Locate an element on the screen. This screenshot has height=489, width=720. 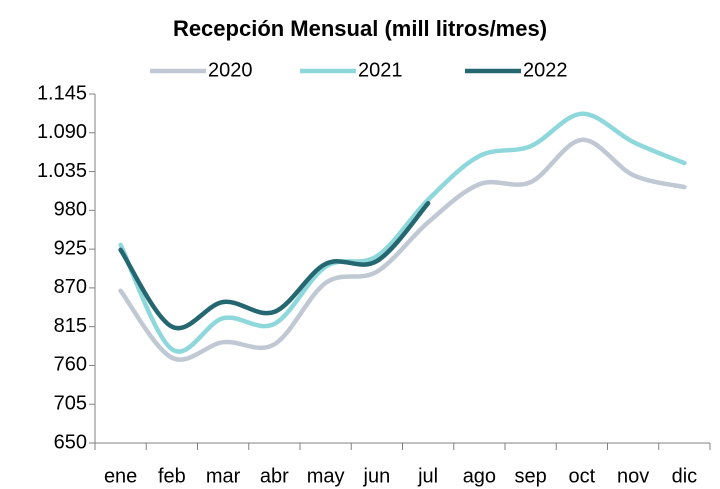
y-tick-label: 1.035 is located at coordinates (62, 171).